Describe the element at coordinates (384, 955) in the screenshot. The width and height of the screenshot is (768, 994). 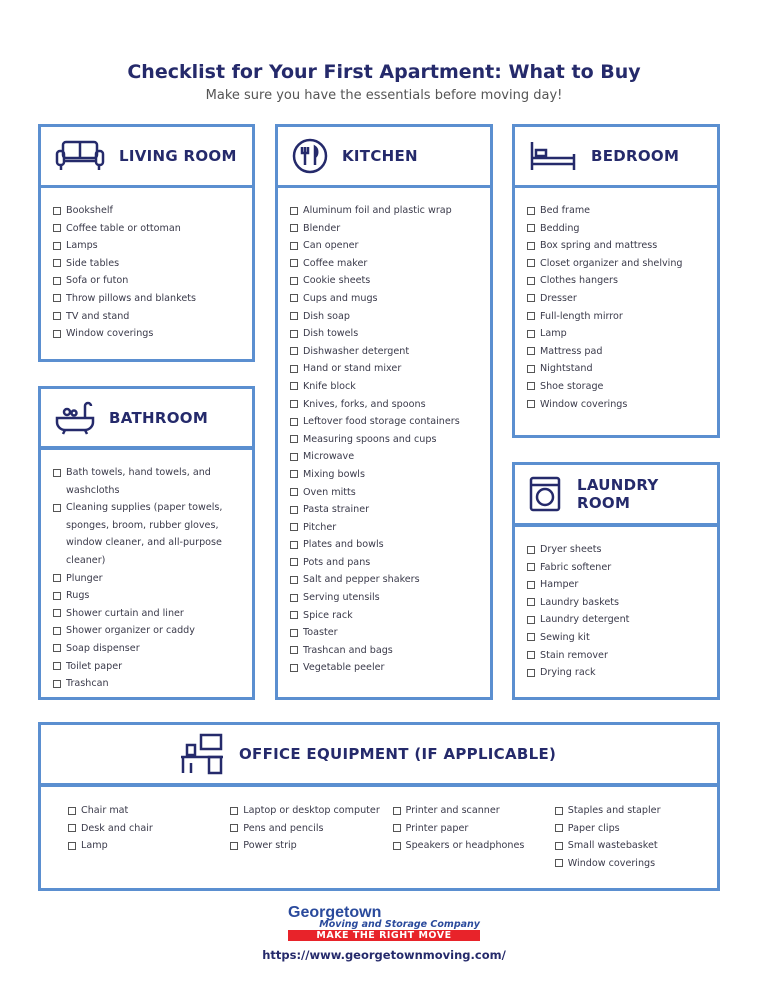
I see `website-link: https://www.georgetownmoving.com/` at that location.